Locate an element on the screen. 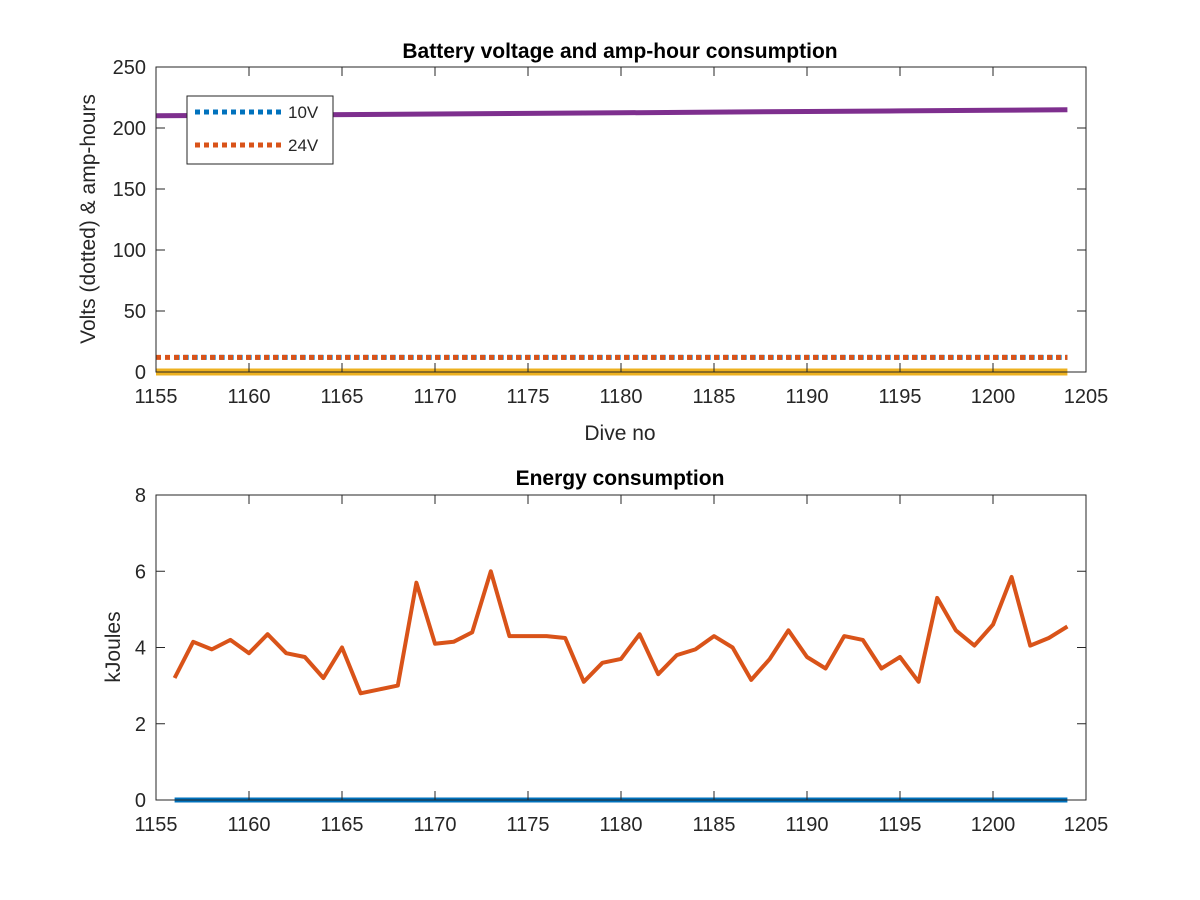  y-tick-label: 50 is located at coordinates (135, 312).